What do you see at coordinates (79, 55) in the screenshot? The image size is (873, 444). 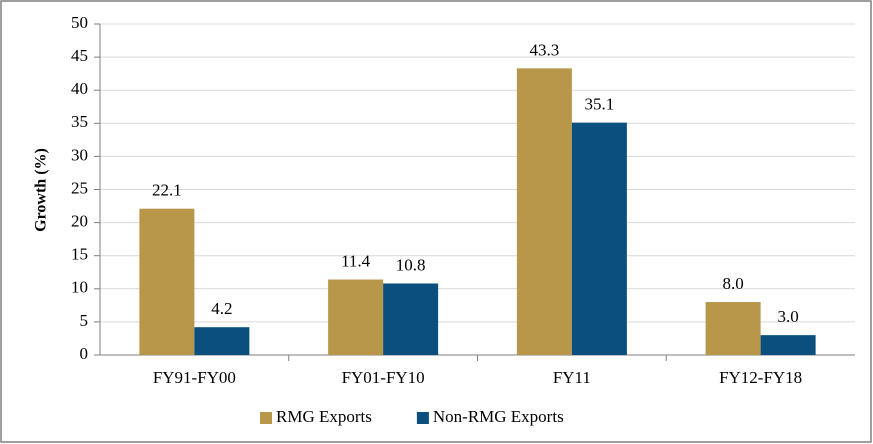 I see `y-tick-label: 45` at bounding box center [79, 55].